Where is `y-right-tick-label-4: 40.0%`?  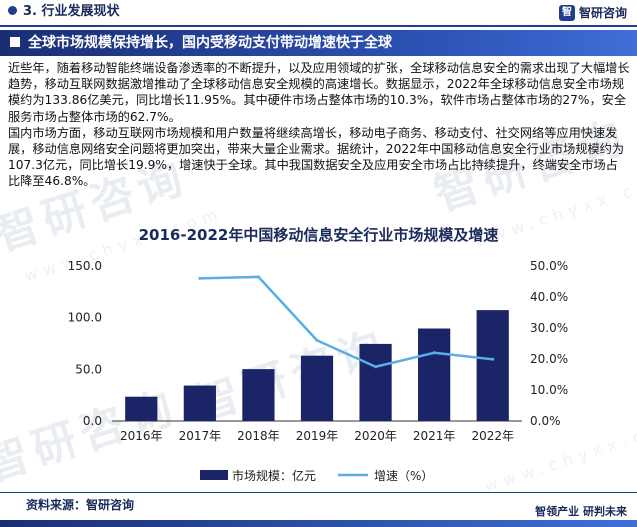 y-right-tick-label-4: 40.0% is located at coordinates (549, 297).